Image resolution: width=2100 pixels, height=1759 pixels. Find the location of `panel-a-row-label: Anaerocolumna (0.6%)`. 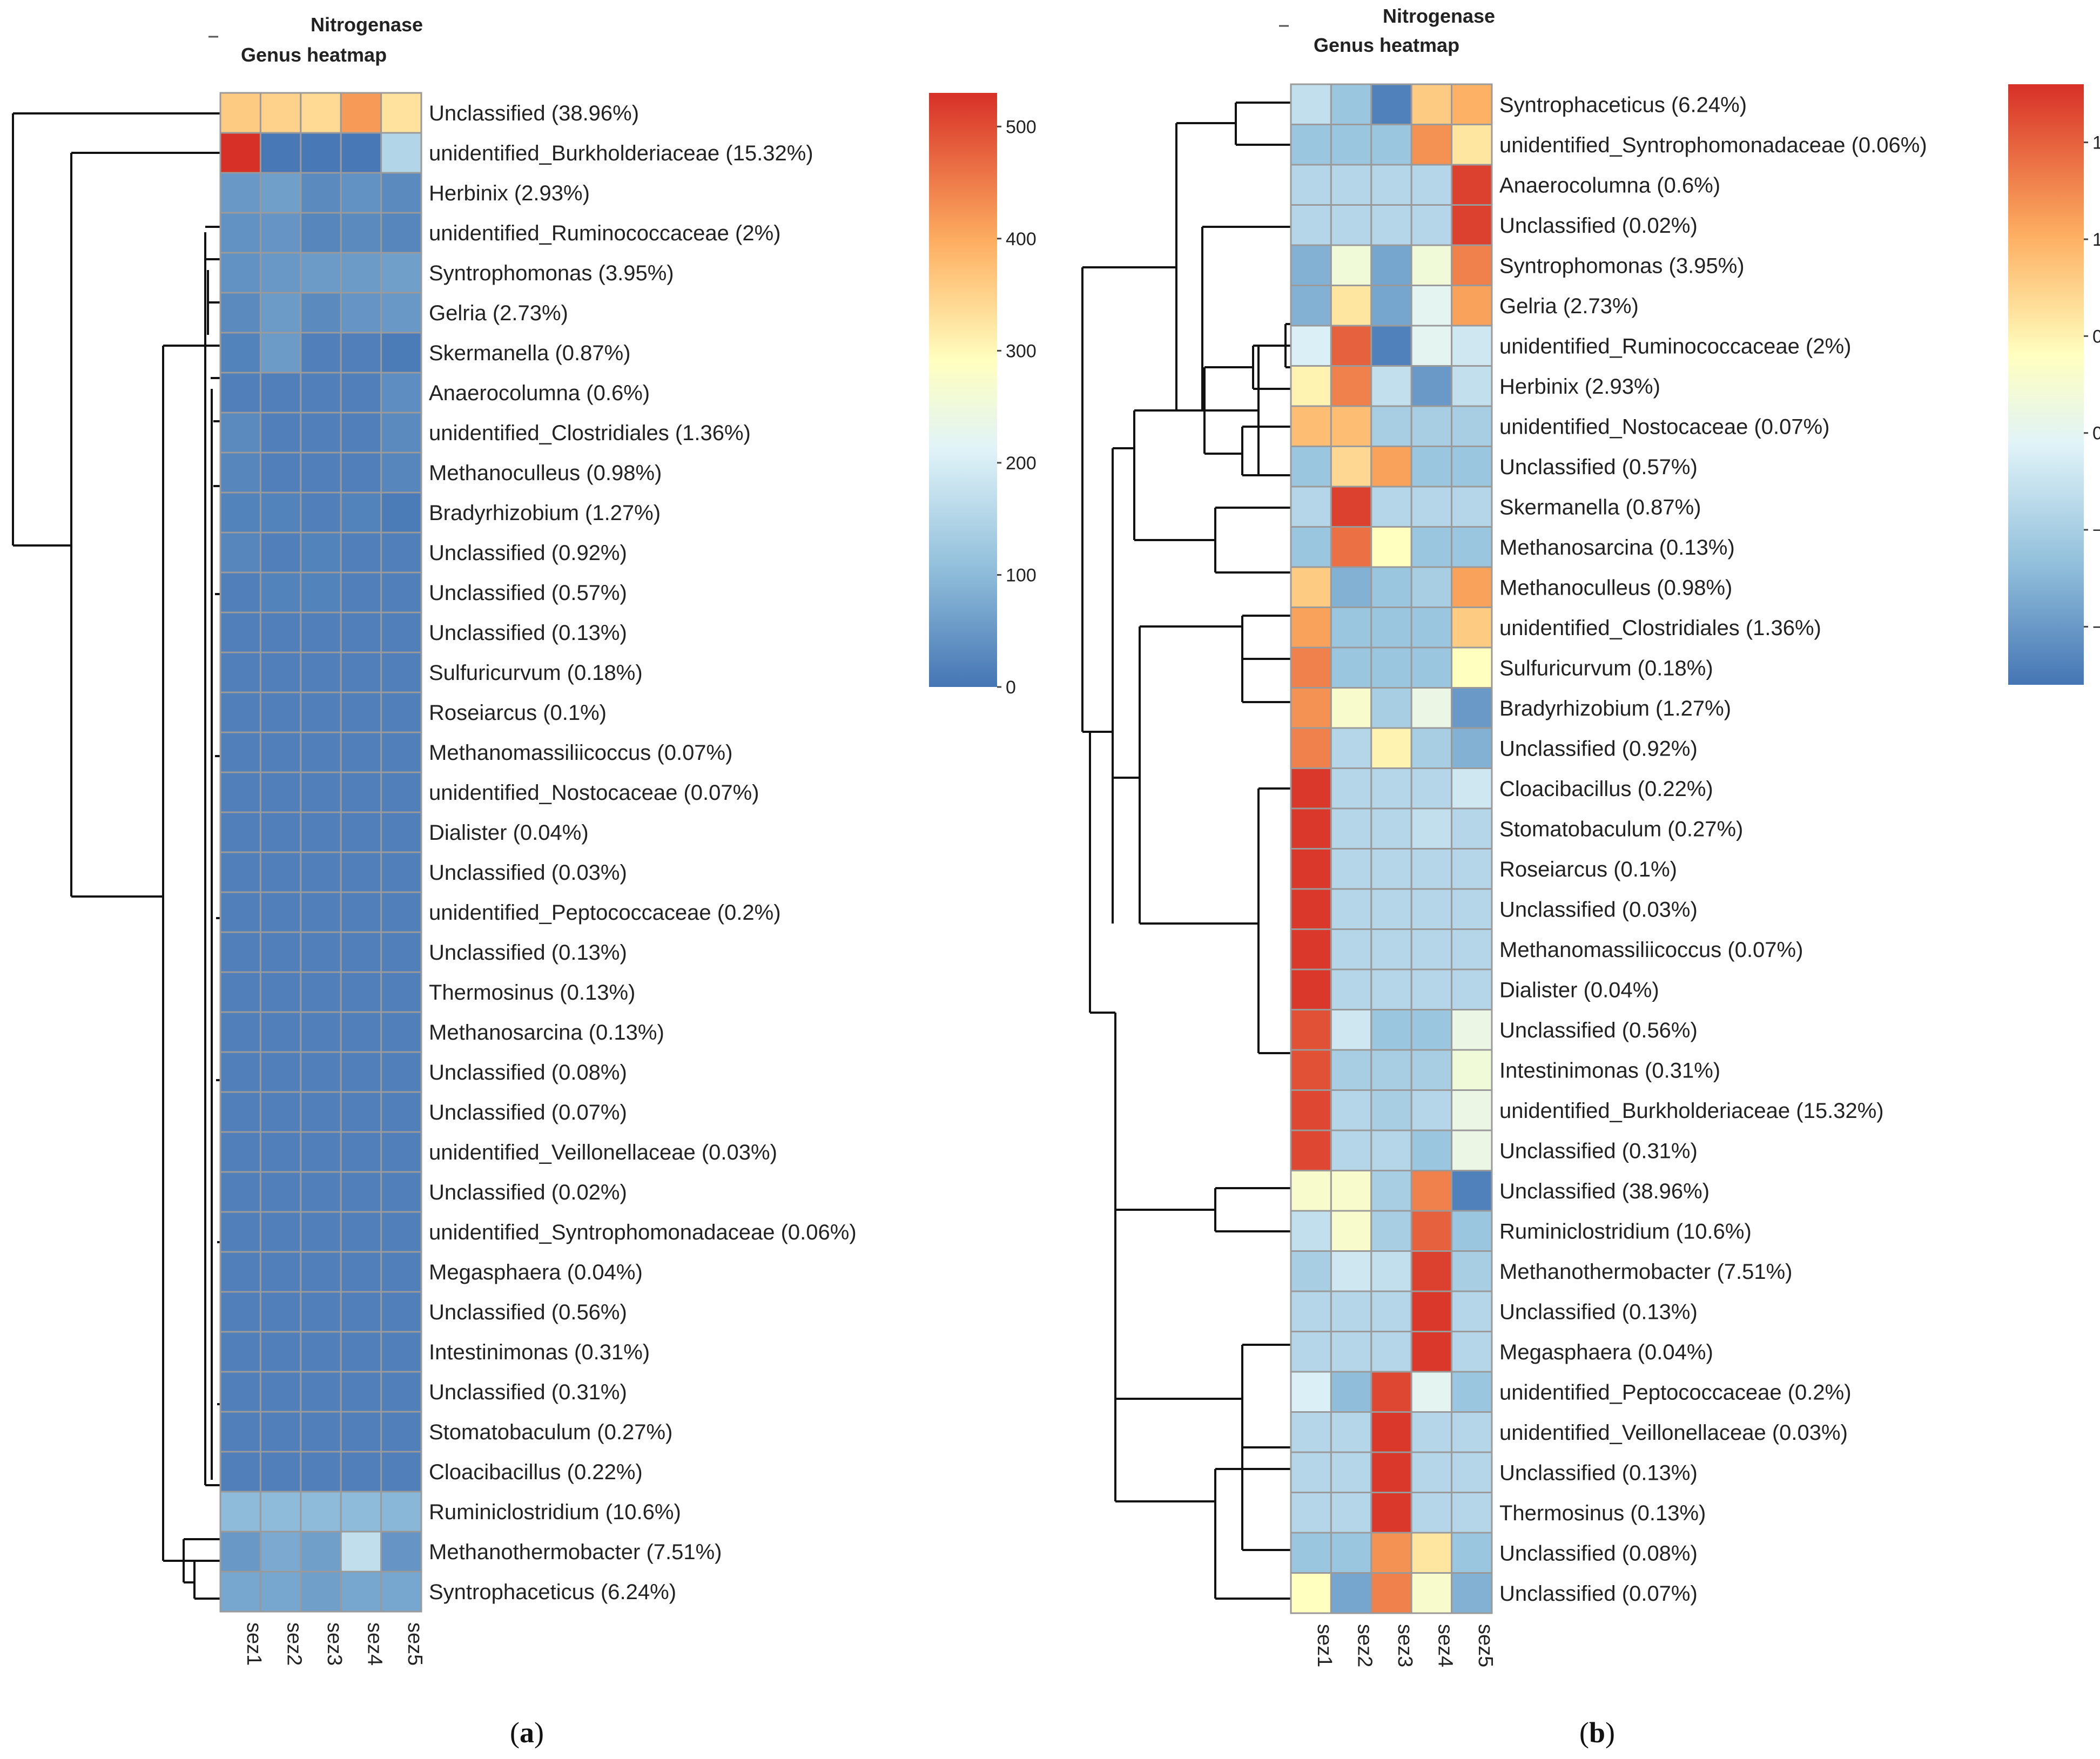

panel-a-row-label: Anaerocolumna (0.6%) is located at coordinates (539, 393).